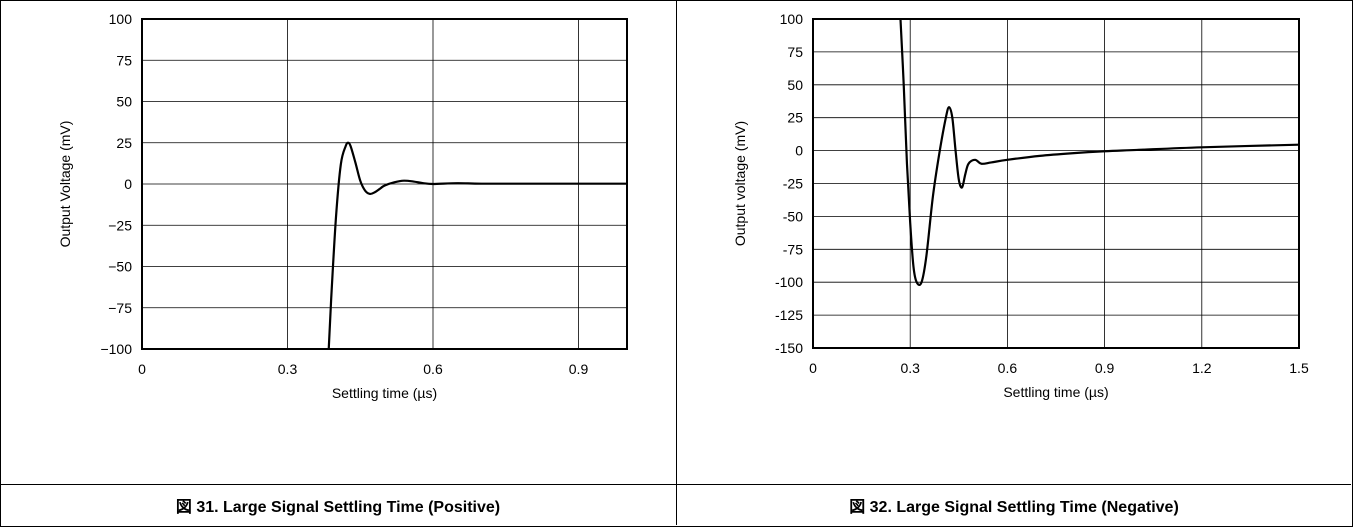 This screenshot has height=527, width=1353. Describe the element at coordinates (120, 225) in the screenshot. I see `y-tick-label: −25` at that location.